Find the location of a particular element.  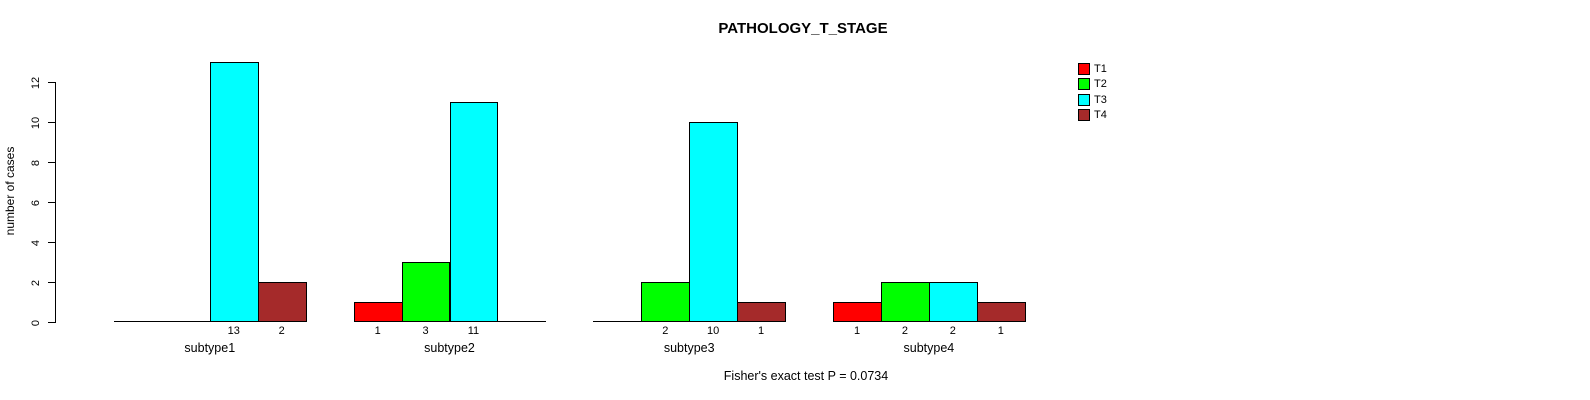

x-category-label-subtype3: subtype3 is located at coordinates (689, 348).